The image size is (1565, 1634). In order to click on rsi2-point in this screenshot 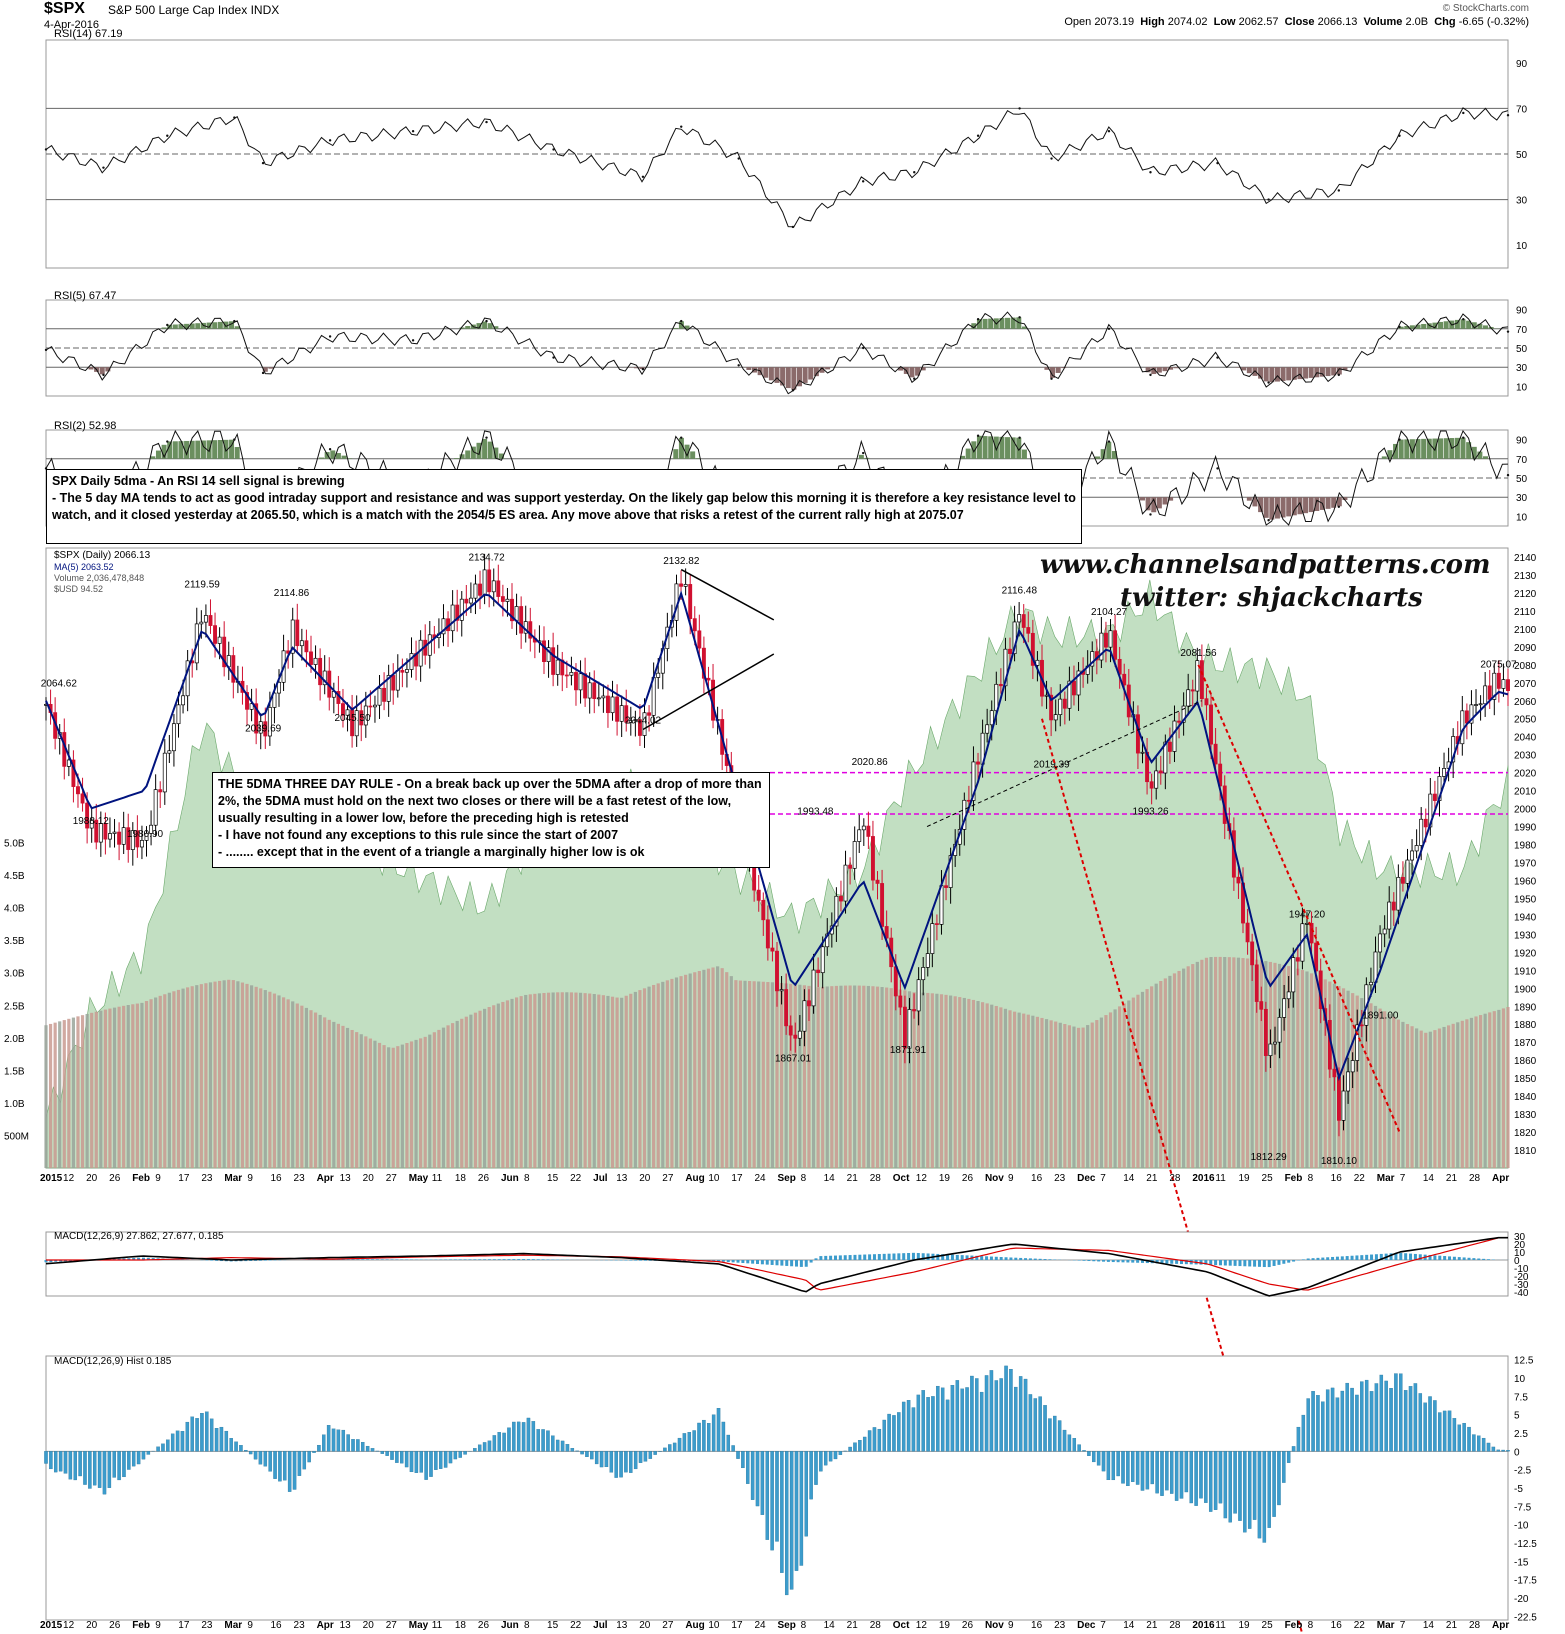, I will do `click(863, 453)`.